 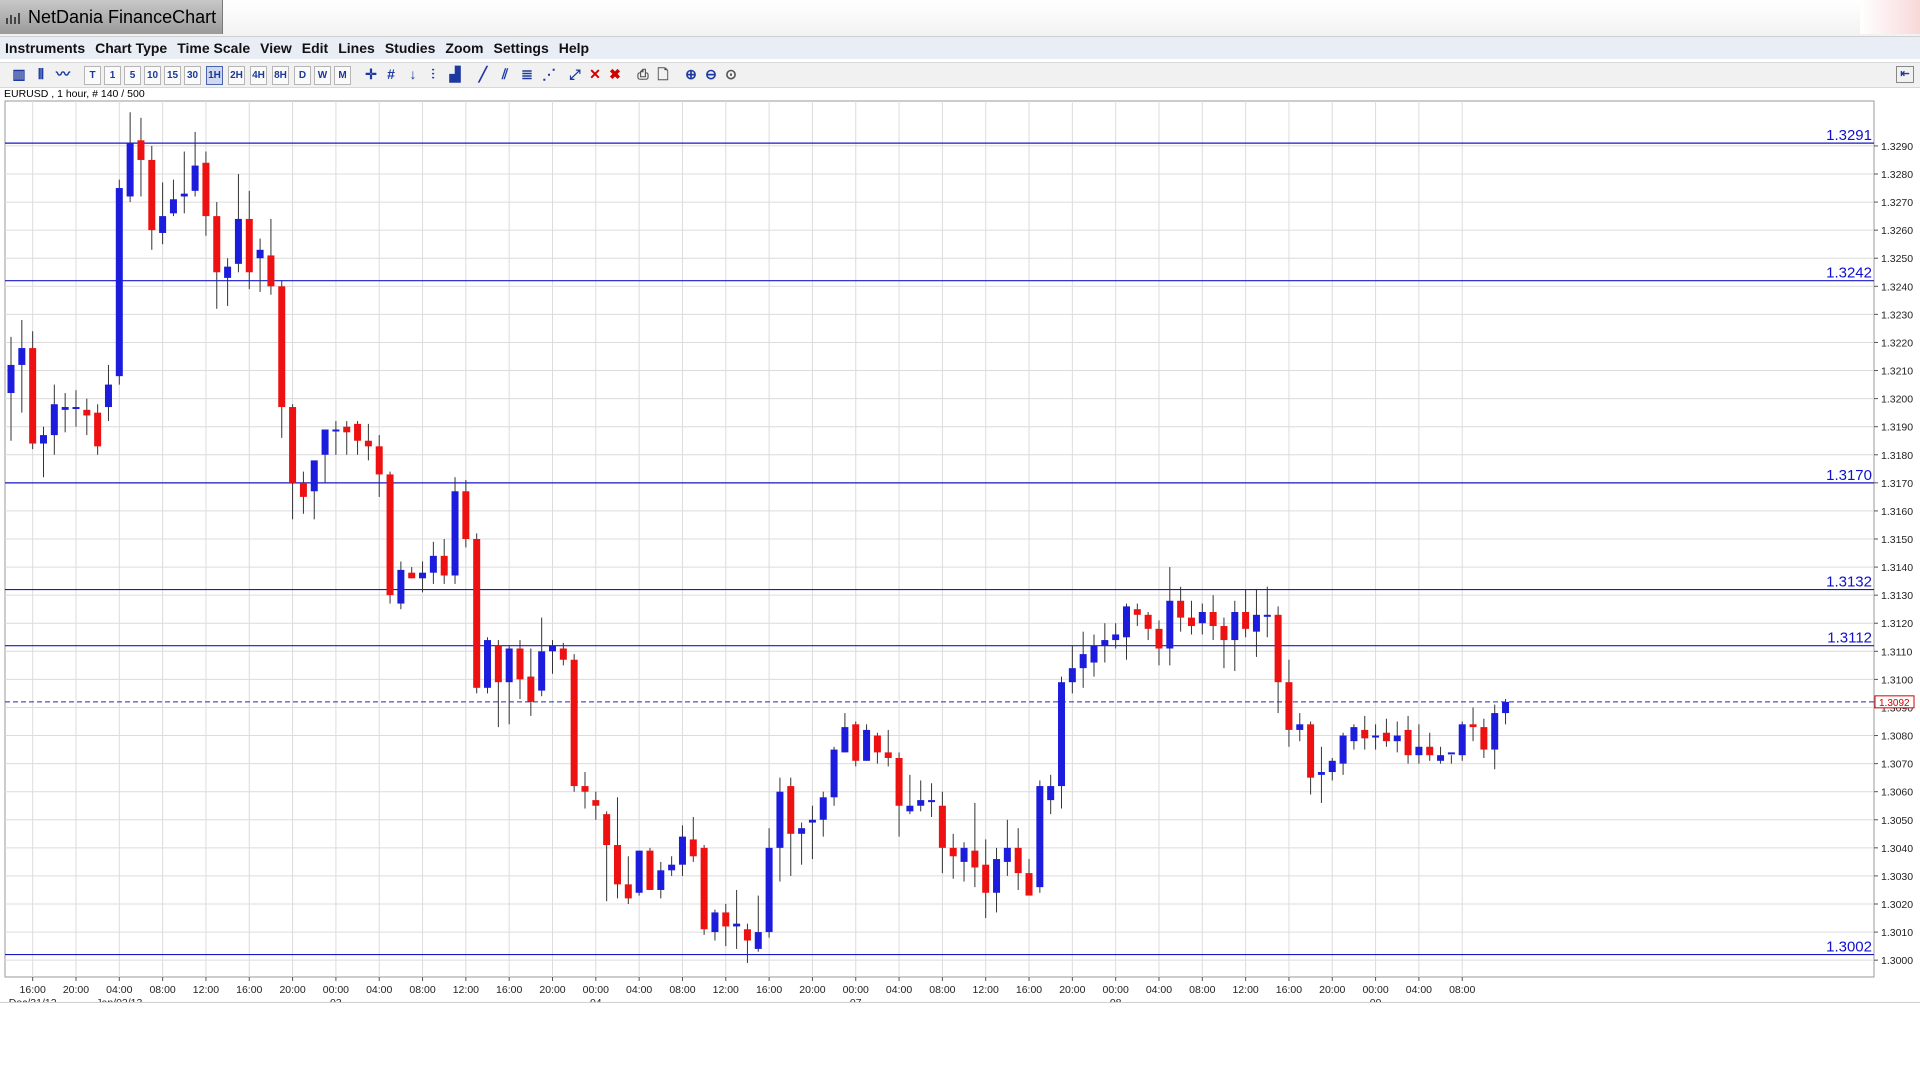 I want to click on fibonacci-icon: ≣, so click(x=527, y=74).